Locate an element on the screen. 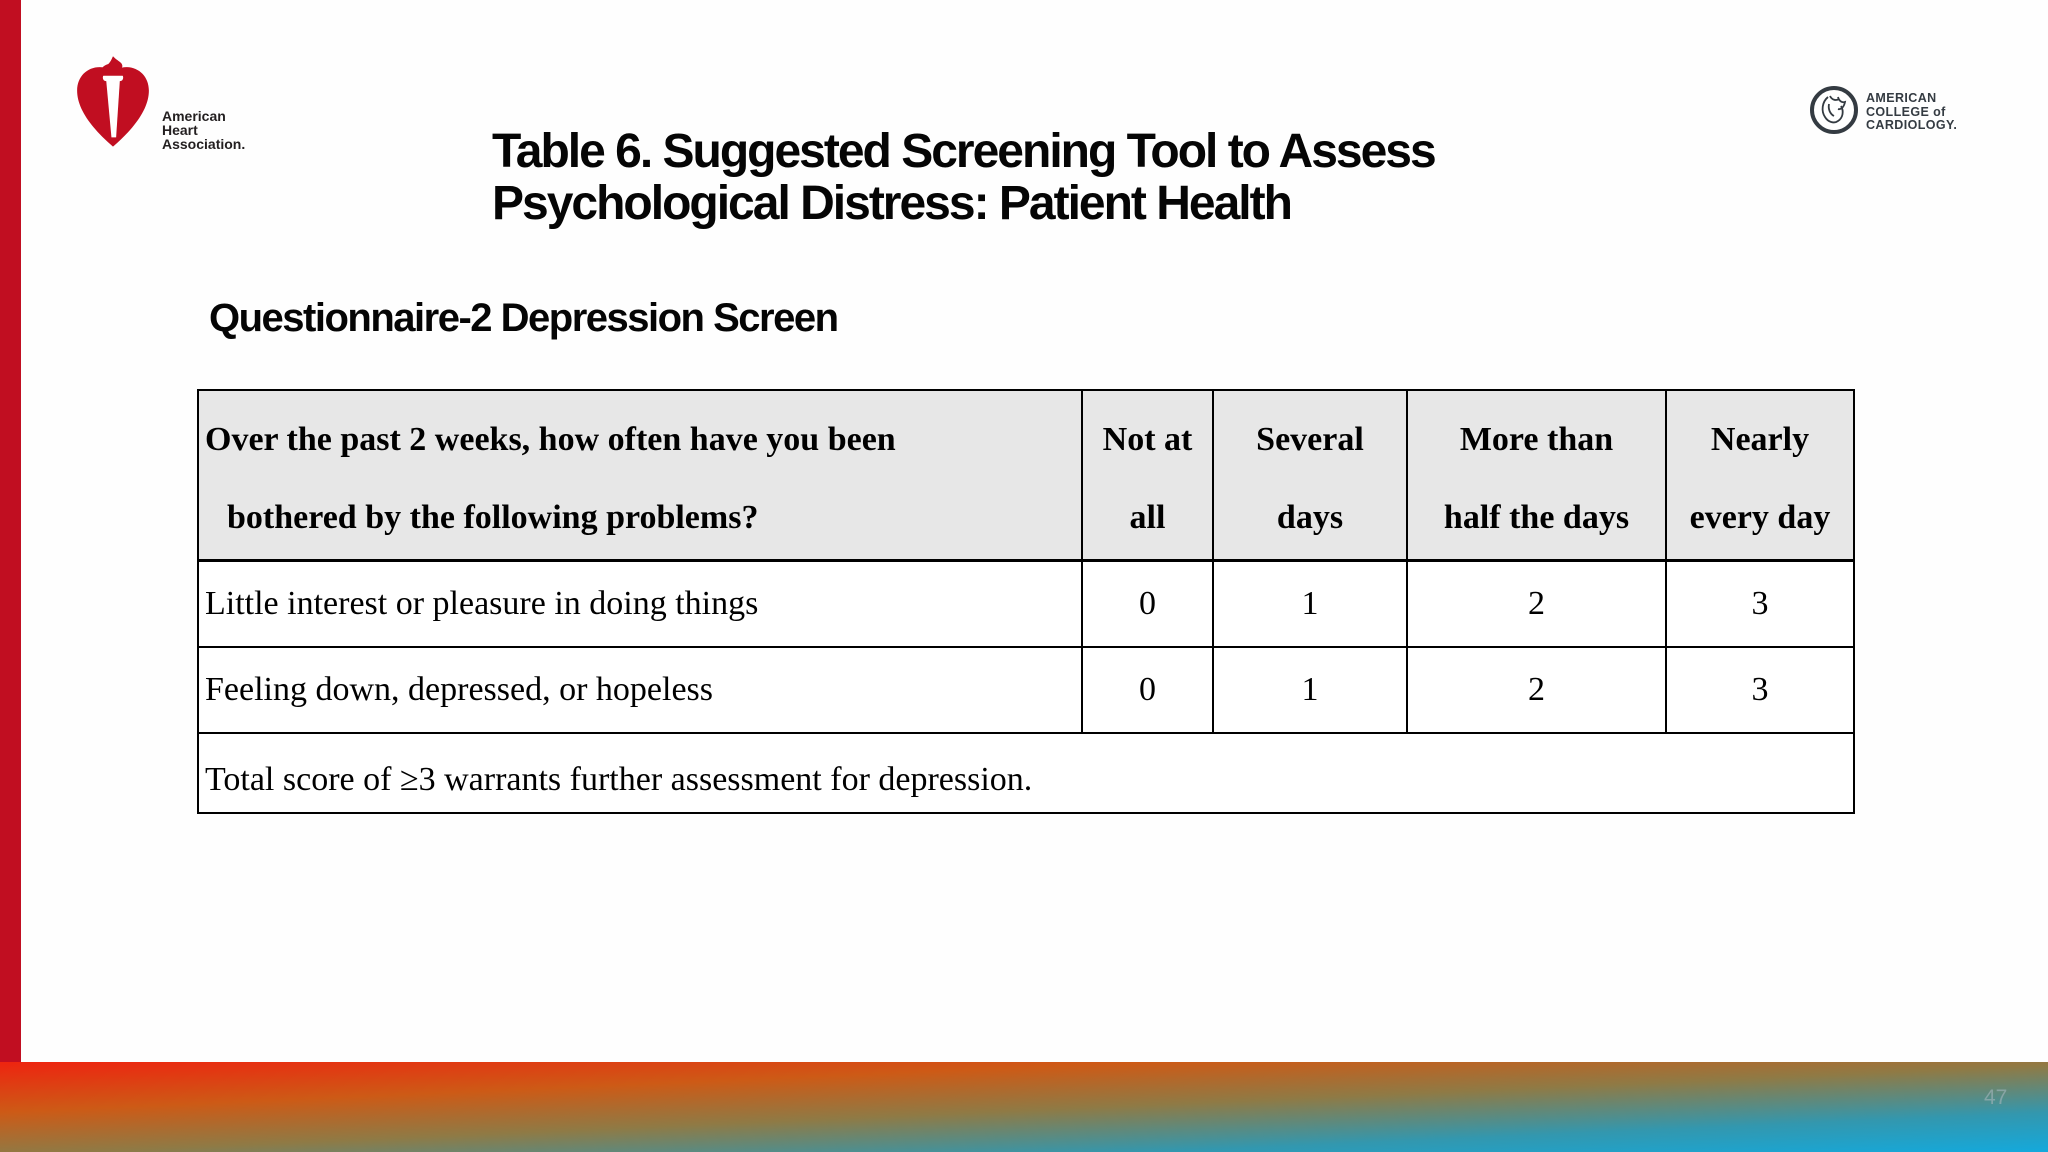 This screenshot has height=1152, width=2048. aha-logo-text-line: Association. is located at coordinates (204, 144).